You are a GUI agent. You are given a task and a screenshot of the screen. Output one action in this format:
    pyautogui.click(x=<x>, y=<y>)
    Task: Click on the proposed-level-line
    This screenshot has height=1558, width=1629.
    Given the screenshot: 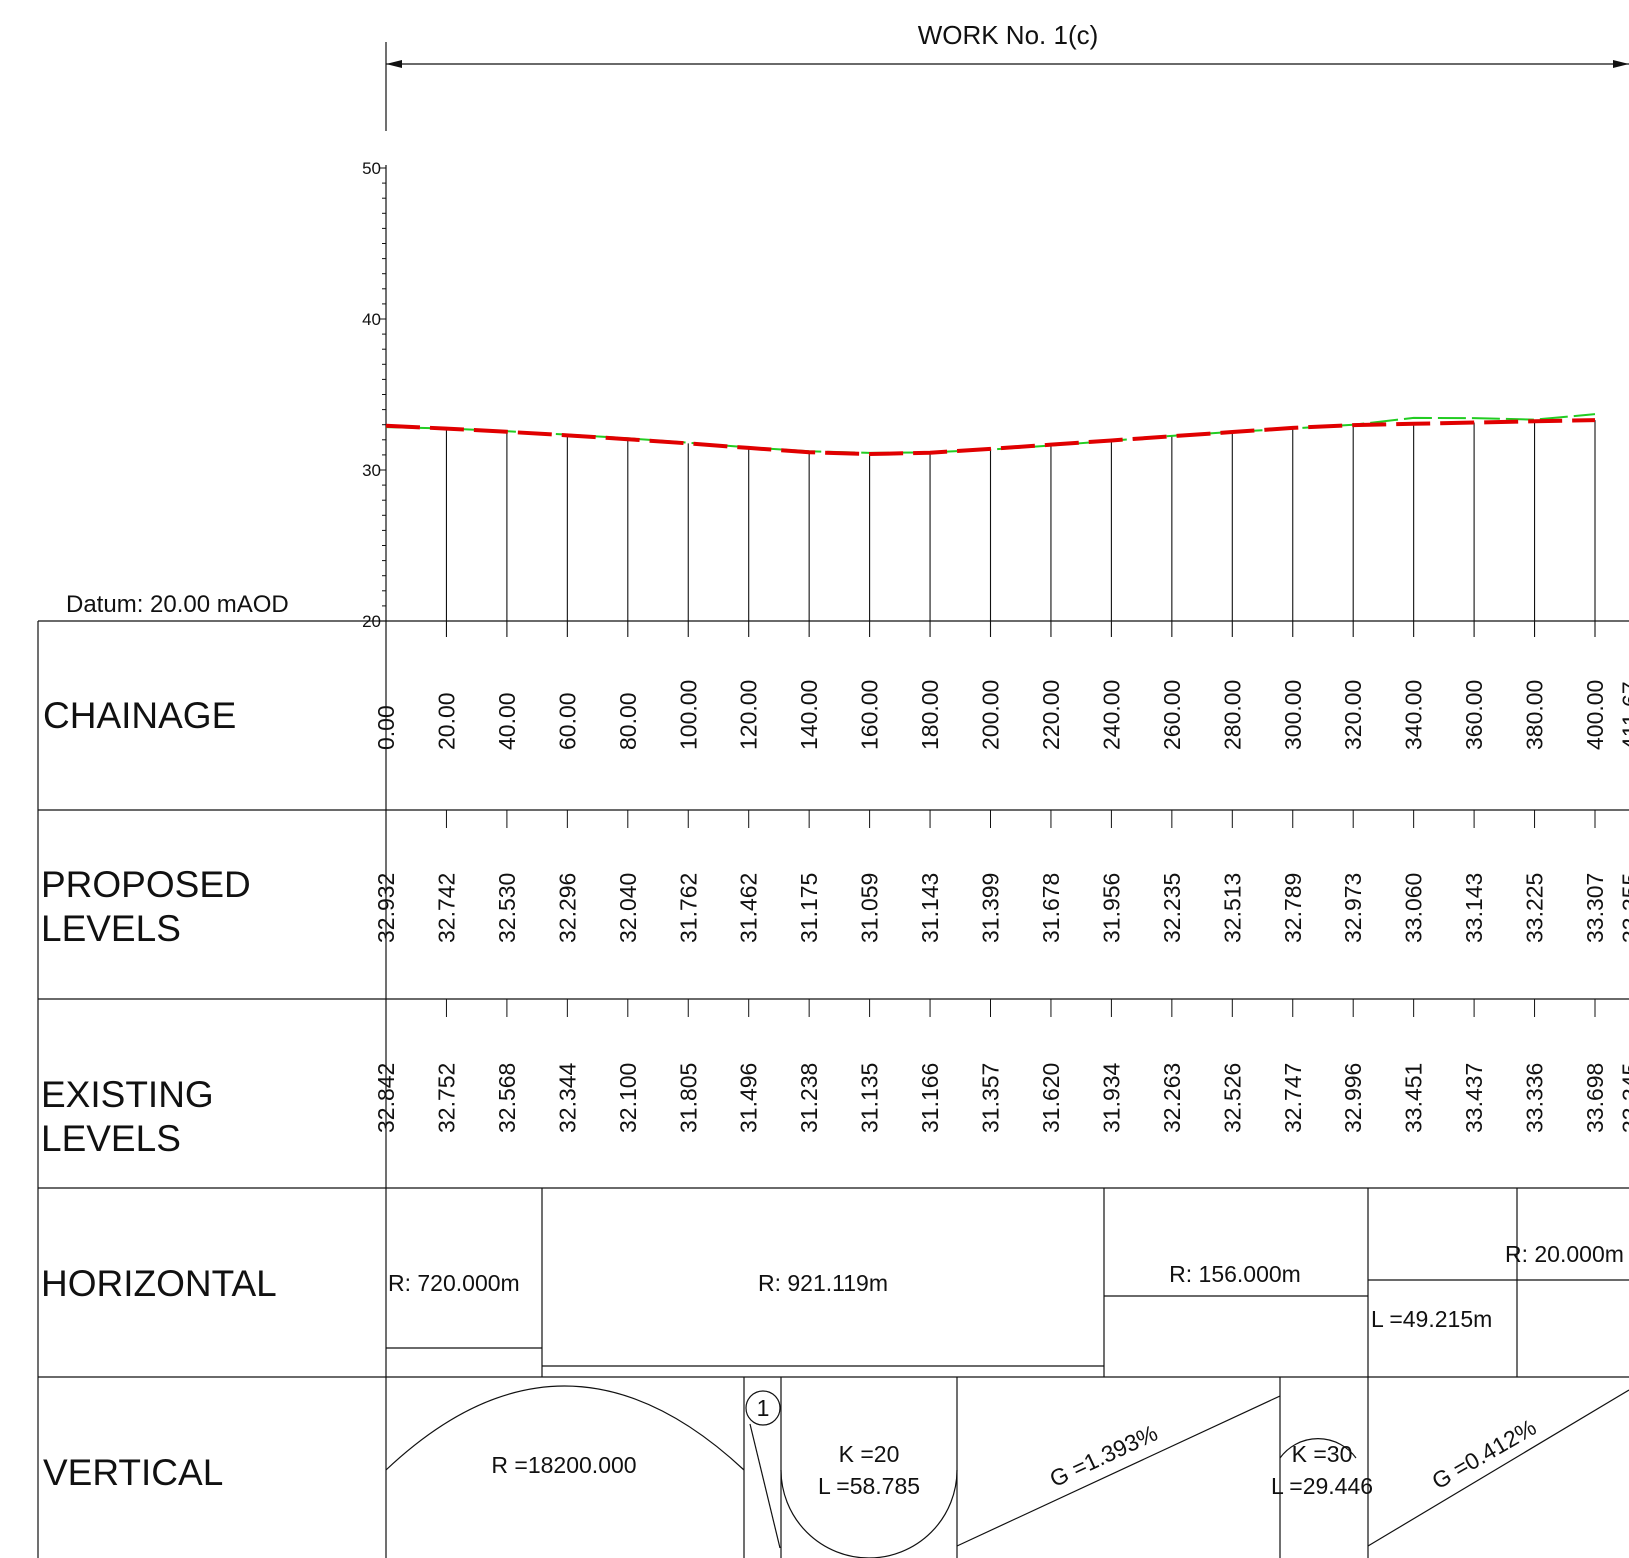 What is the action you would take?
    pyautogui.click(x=990, y=437)
    